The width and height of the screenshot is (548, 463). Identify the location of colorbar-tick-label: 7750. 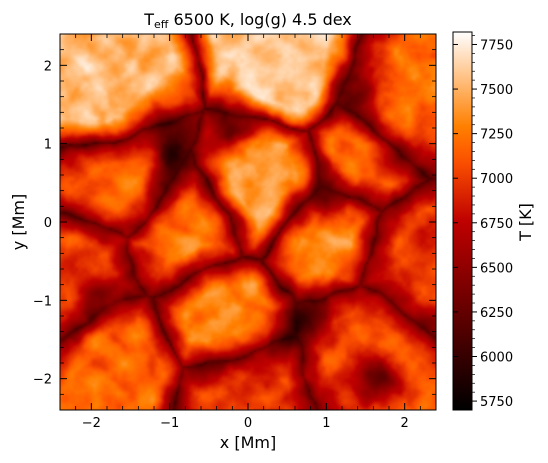
(496, 45).